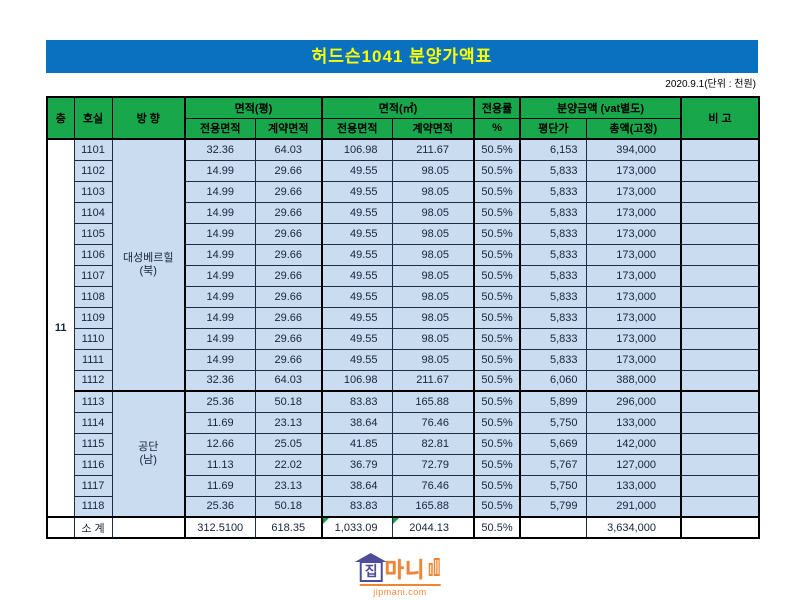 Image resolution: width=800 pixels, height=600 pixels. What do you see at coordinates (405, 570) in the screenshot?
I see `logo-mani-text: 마니` at bounding box center [405, 570].